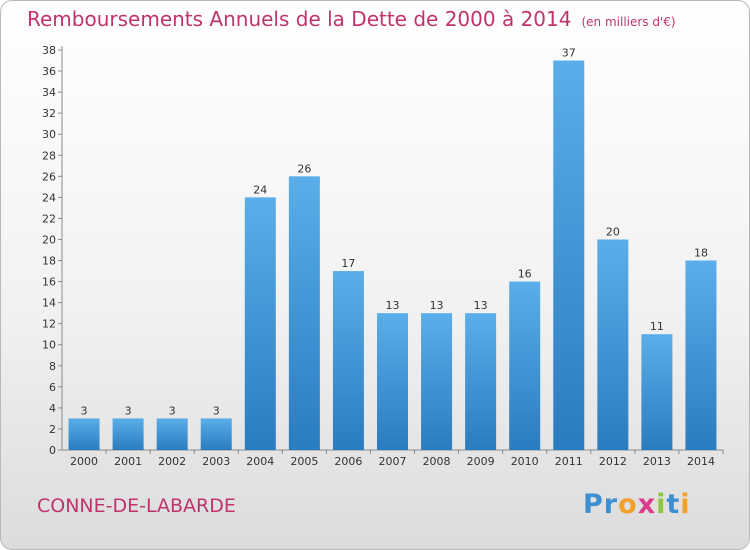 Image resolution: width=750 pixels, height=550 pixels. Describe the element at coordinates (49, 218) in the screenshot. I see `y-tick-label: 22` at that location.